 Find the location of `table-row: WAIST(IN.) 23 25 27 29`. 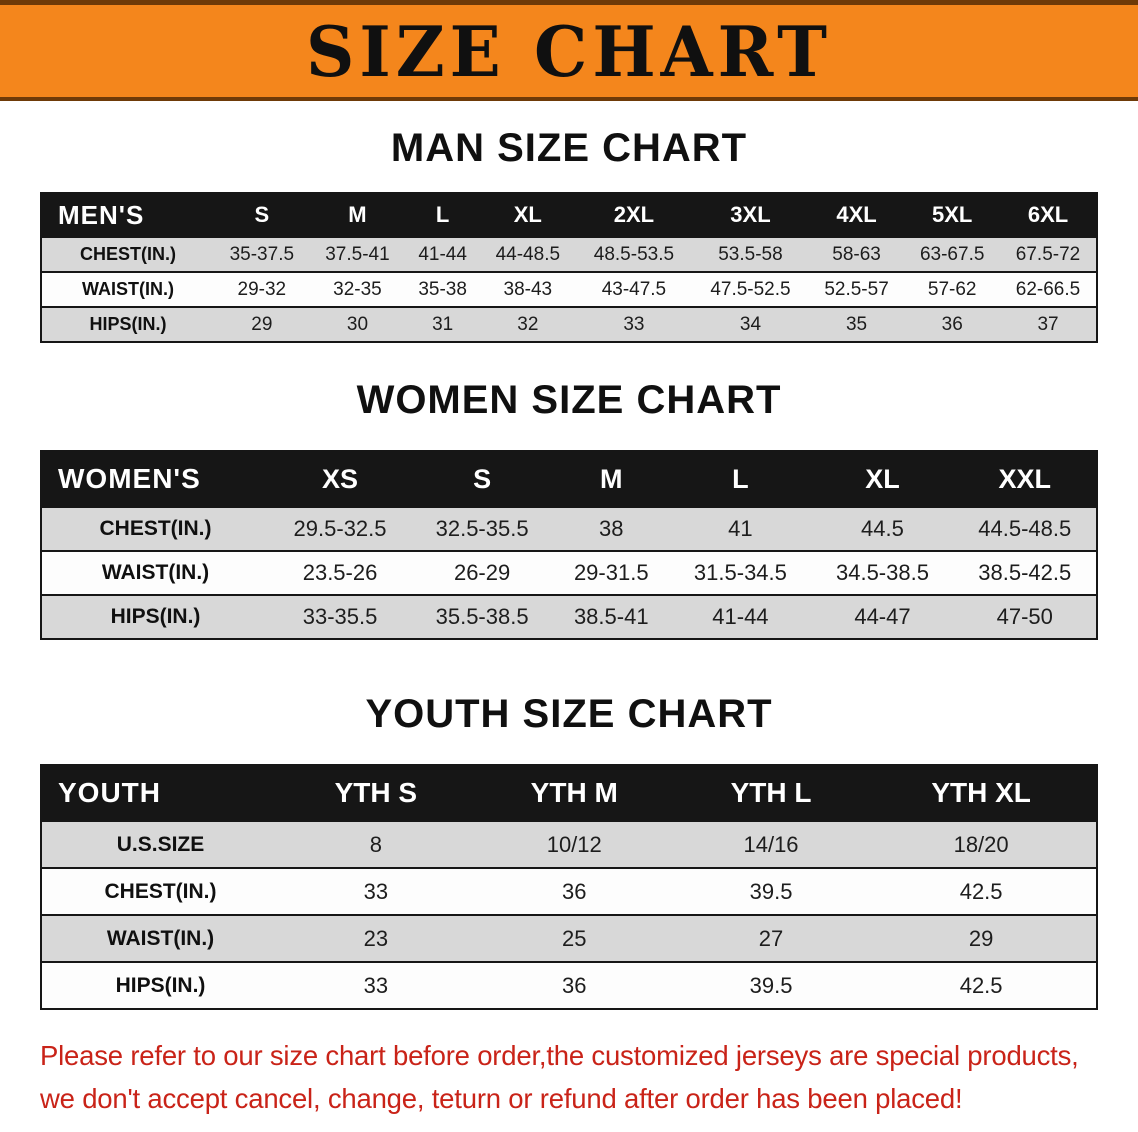

table-row: WAIST(IN.) 23 25 27 29 is located at coordinates (569, 938).